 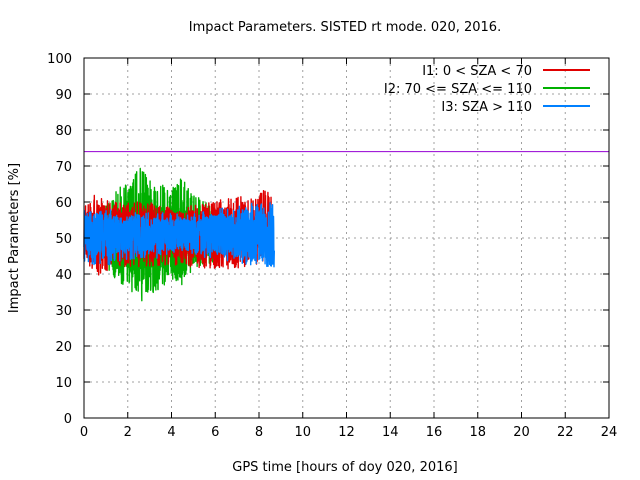 I want to click on y-tick-label: 10, so click(x=63, y=383).